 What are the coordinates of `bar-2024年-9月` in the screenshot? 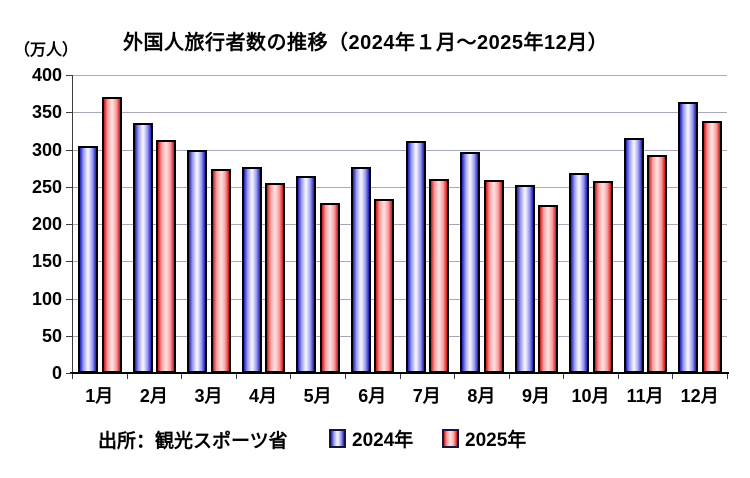 It's located at (524, 279).